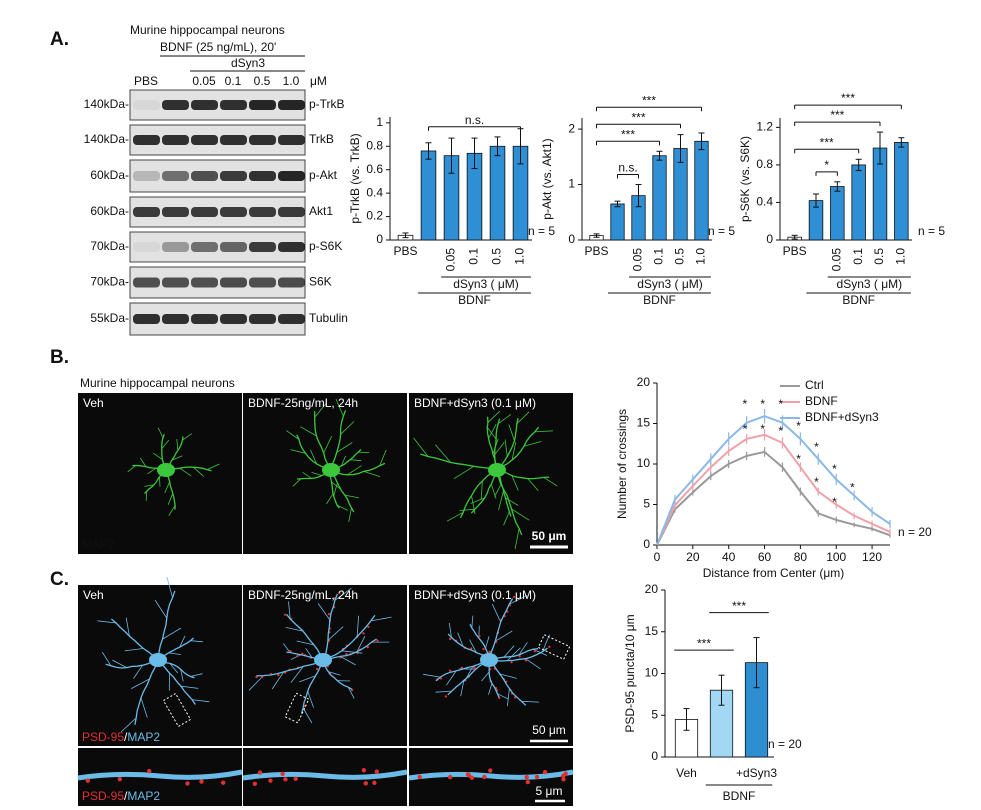 This screenshot has height=810, width=981. I want to click on y-tick-label: 0.6, so click(374, 169).